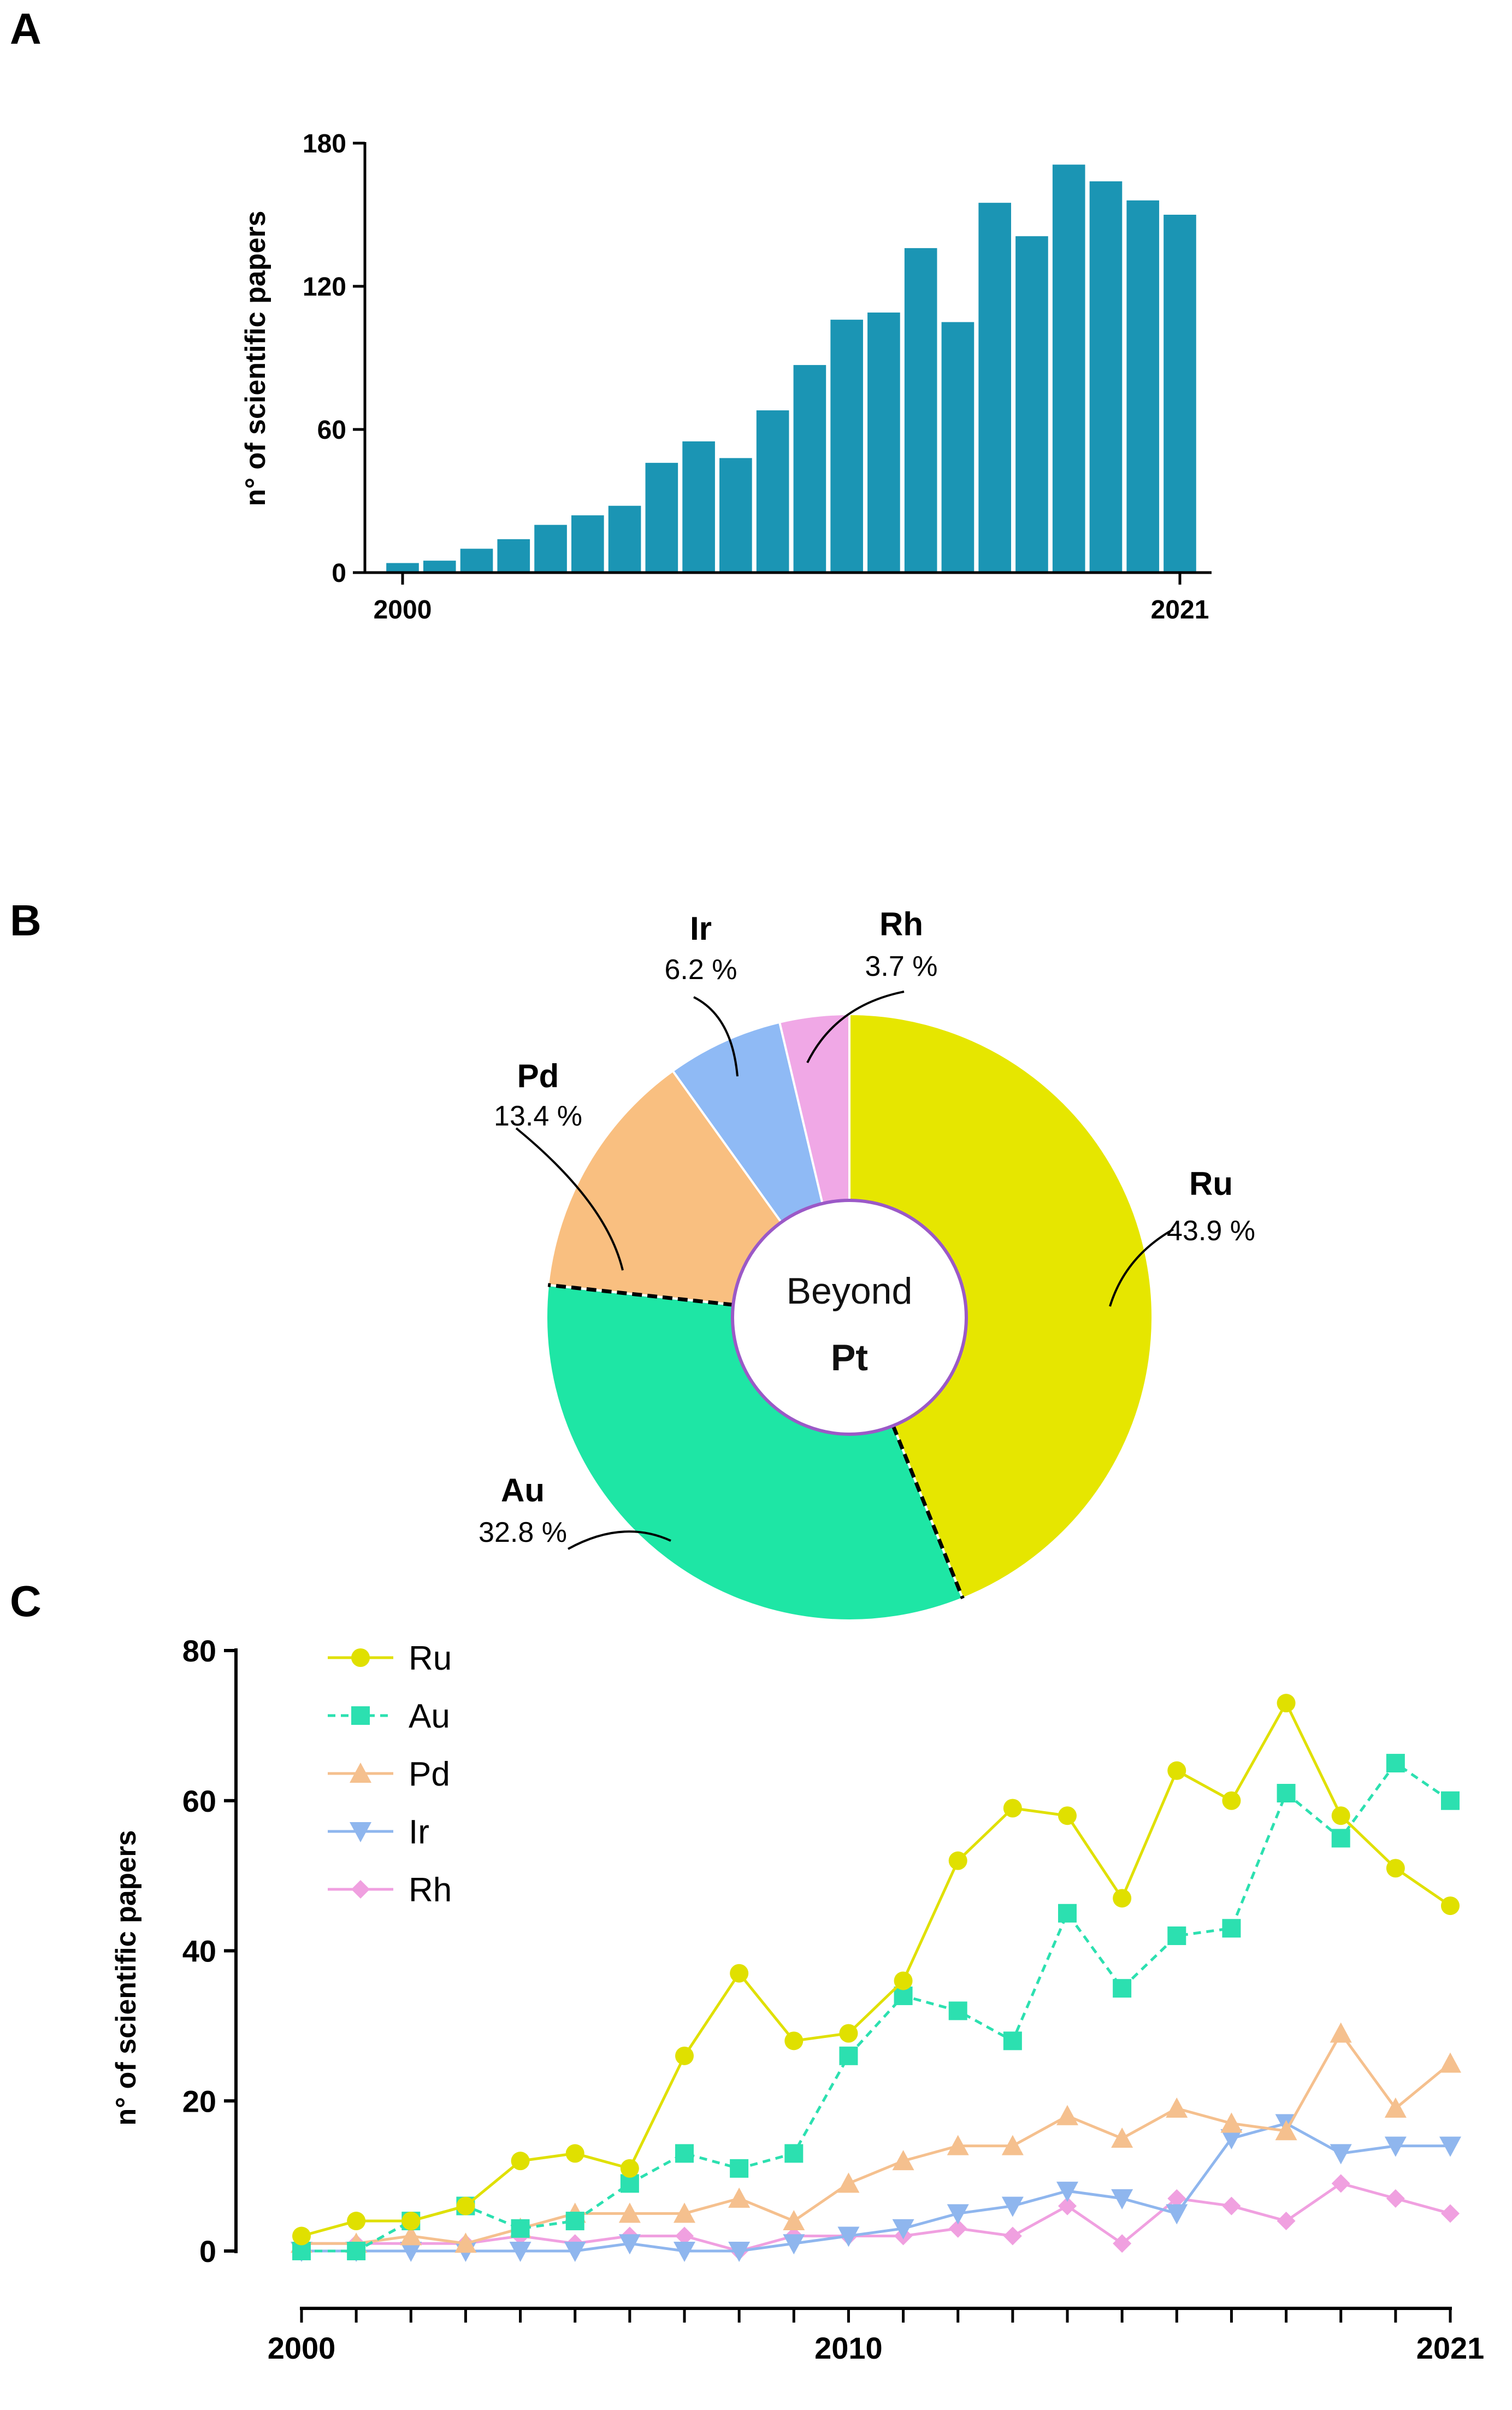 This screenshot has width=1512, height=2410. What do you see at coordinates (569, 1199) in the screenshot?
I see `leader-line-pd` at bounding box center [569, 1199].